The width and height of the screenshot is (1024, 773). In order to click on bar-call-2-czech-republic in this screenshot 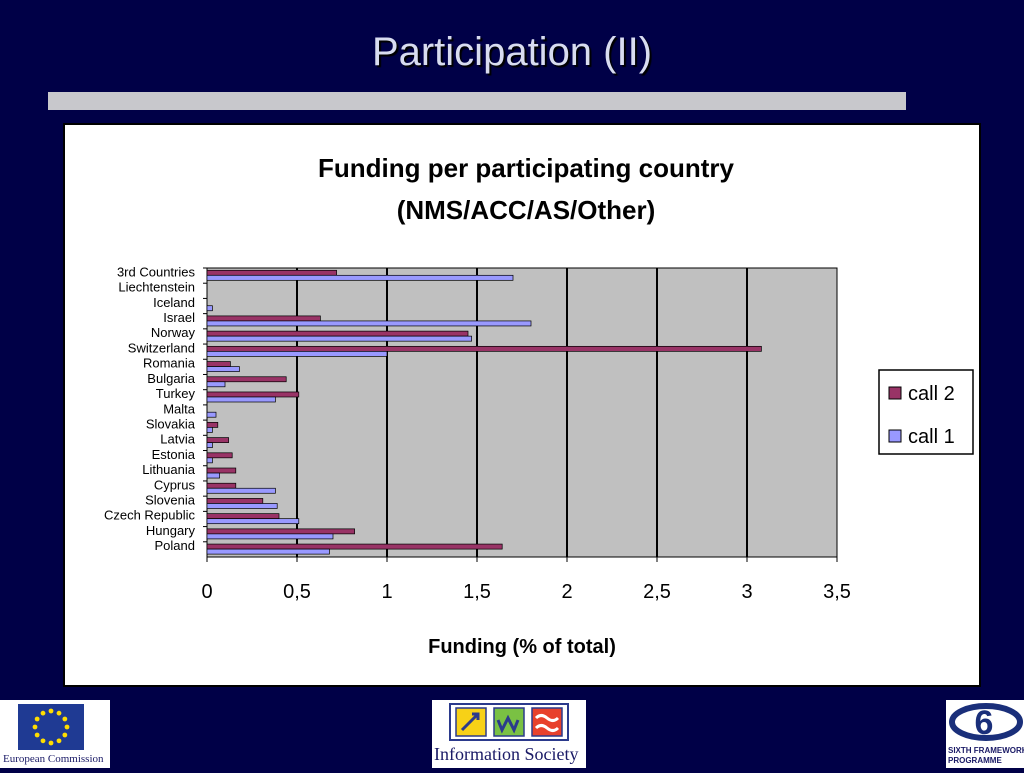, I will do `click(243, 516)`.